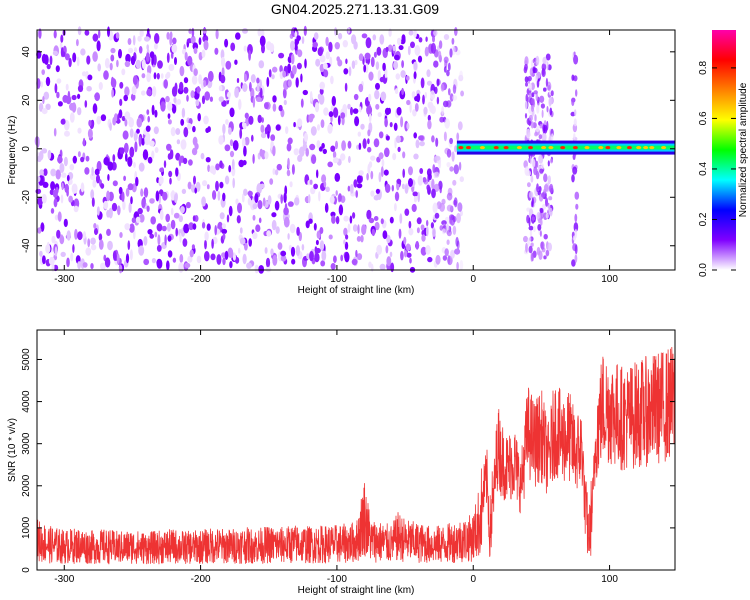 The image size is (750, 600). I want to click on y-tick-label: -20, so click(26, 197).